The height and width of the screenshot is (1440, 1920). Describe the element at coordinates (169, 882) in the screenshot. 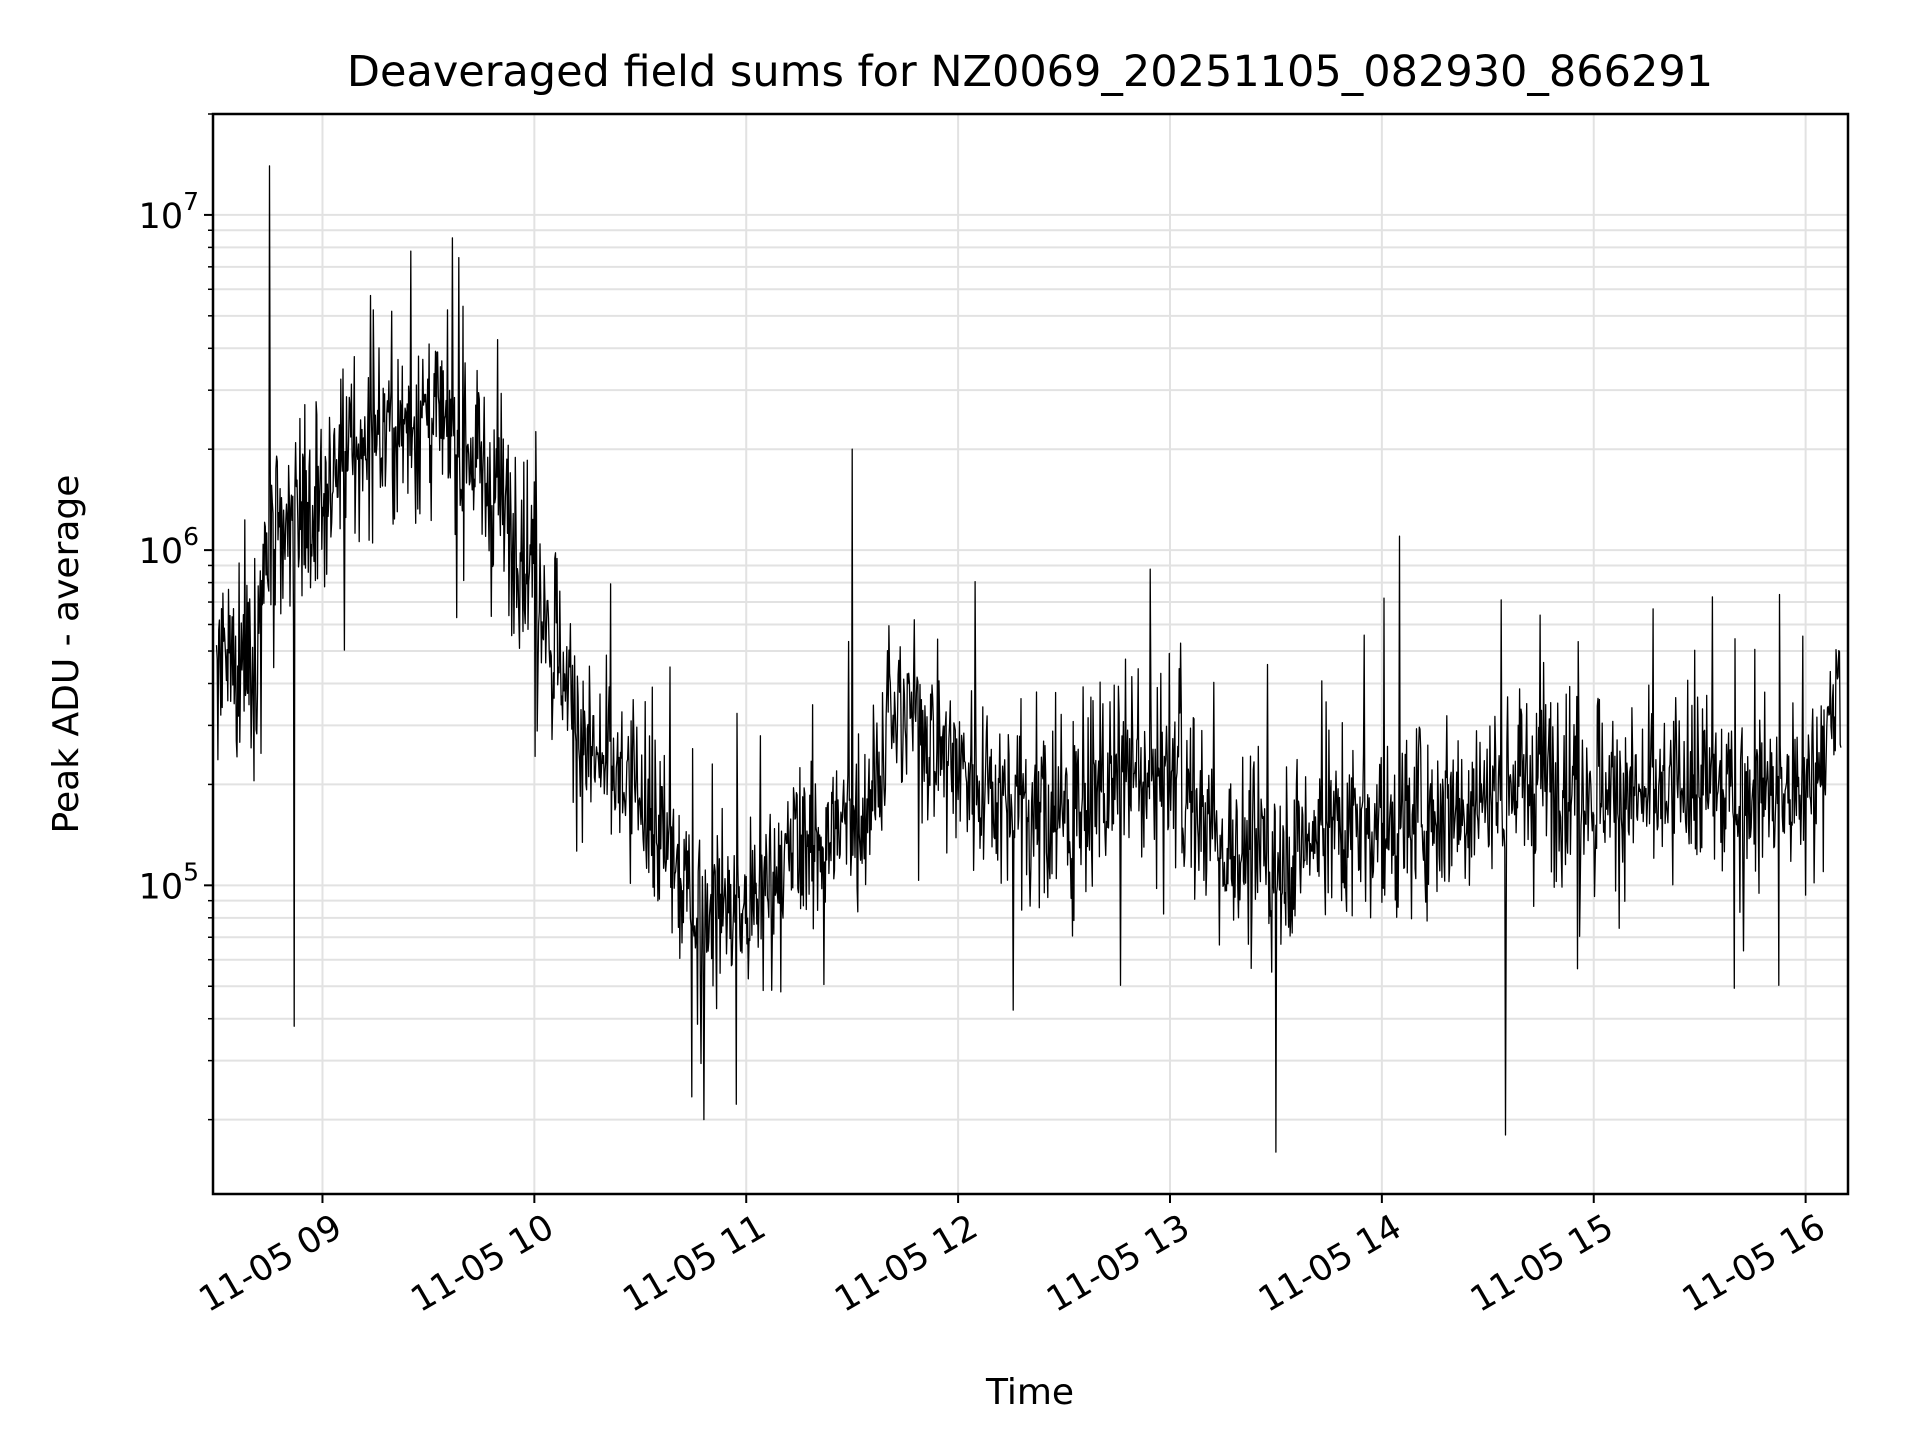

I see `y-tick-label: 10⁵` at that location.